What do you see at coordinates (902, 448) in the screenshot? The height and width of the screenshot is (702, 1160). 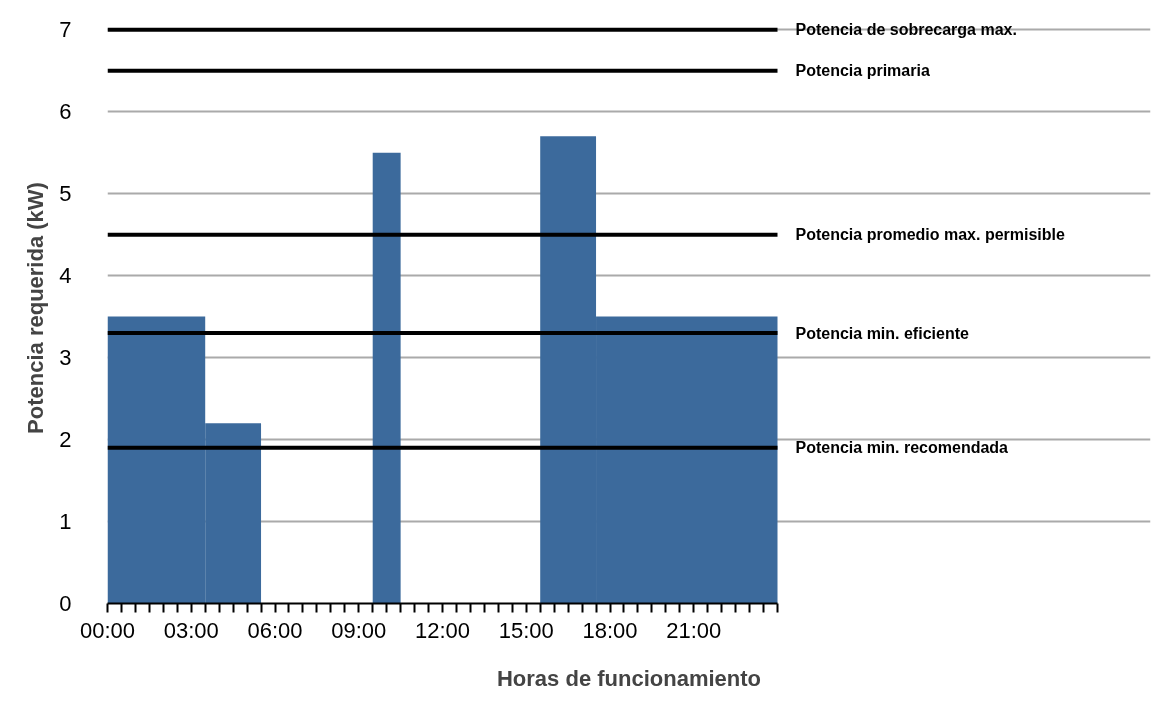 I see `ref-line-label: Potencia min. recomendada` at bounding box center [902, 448].